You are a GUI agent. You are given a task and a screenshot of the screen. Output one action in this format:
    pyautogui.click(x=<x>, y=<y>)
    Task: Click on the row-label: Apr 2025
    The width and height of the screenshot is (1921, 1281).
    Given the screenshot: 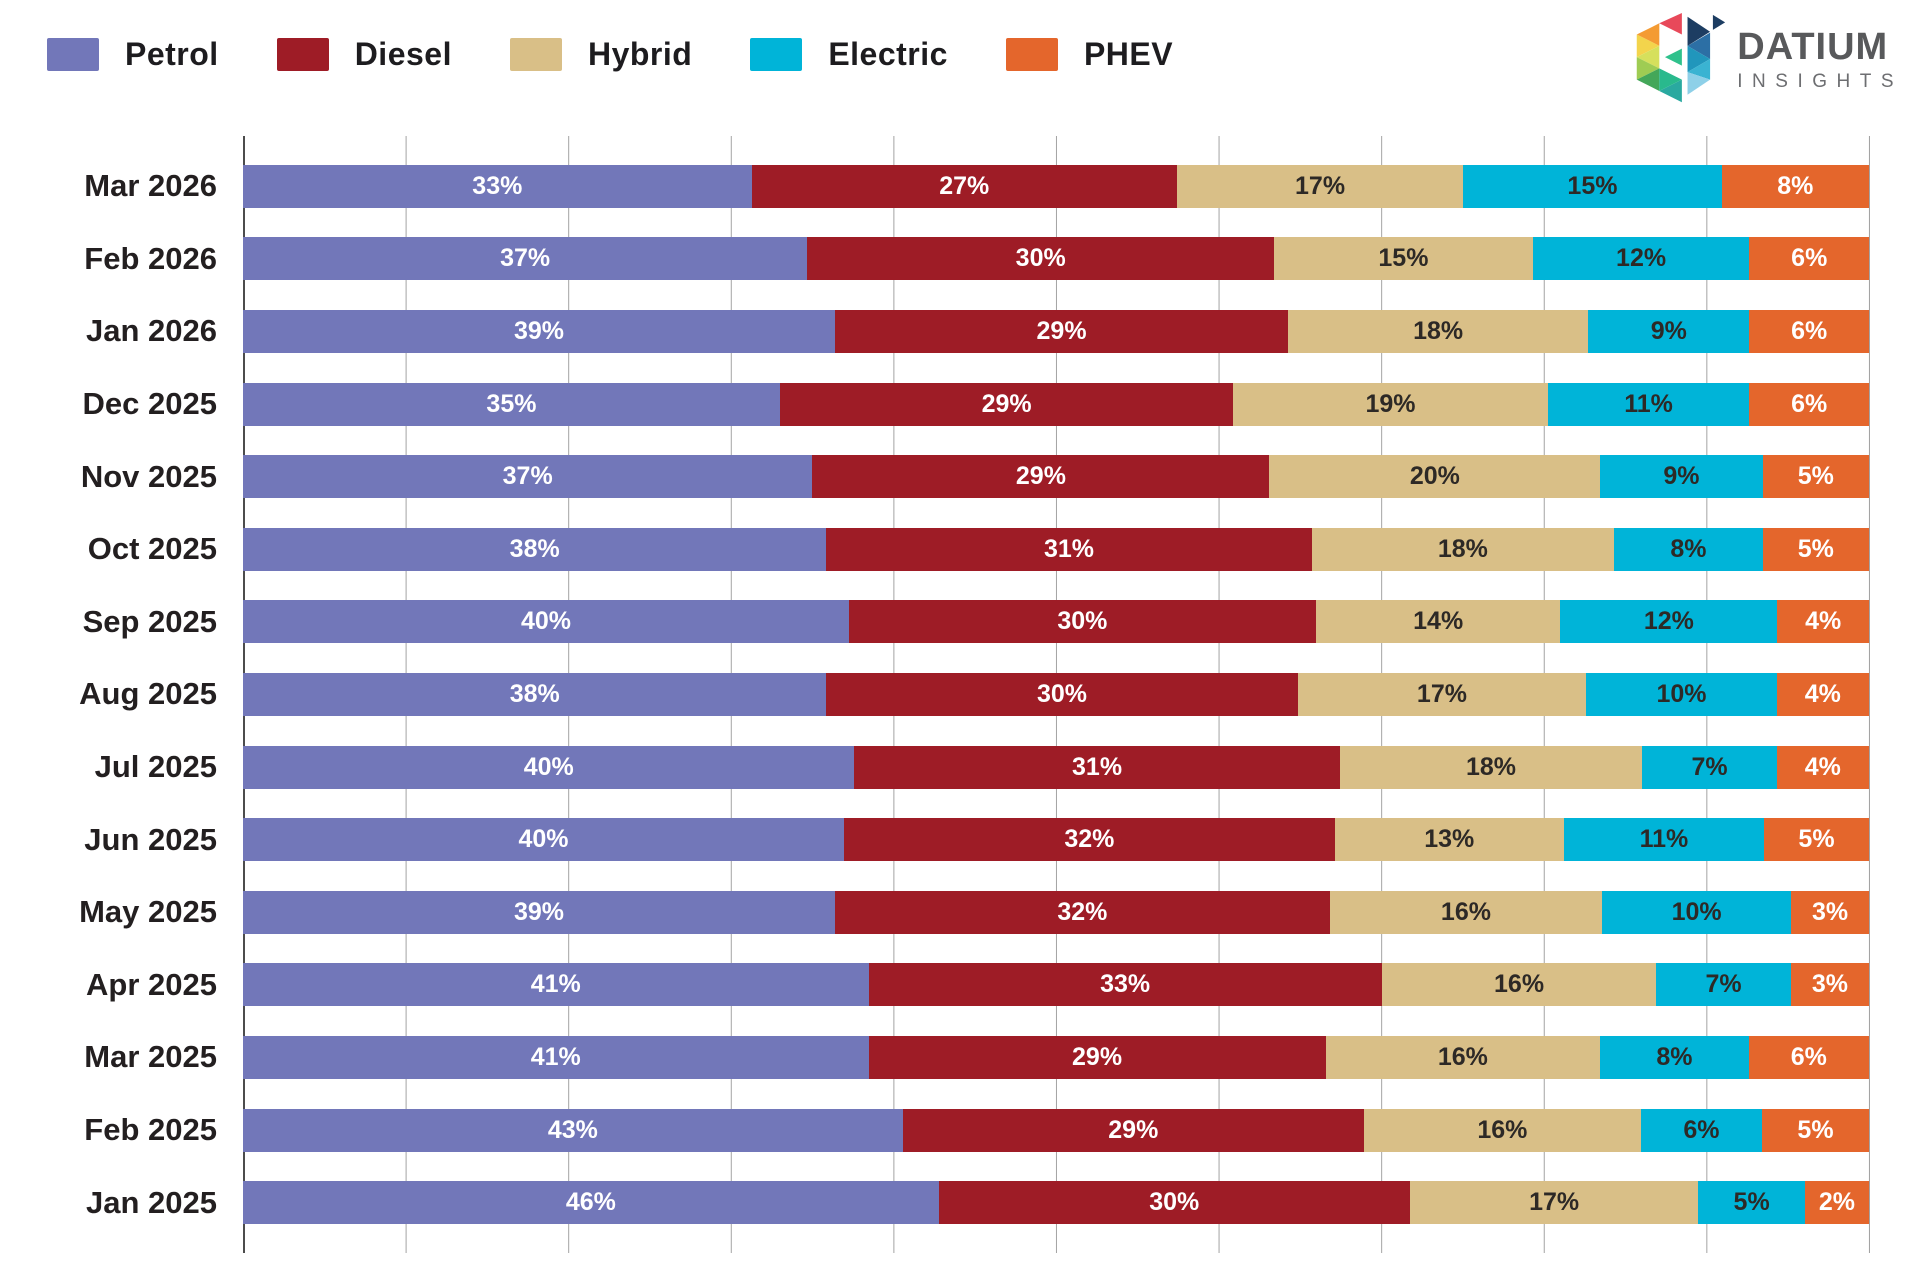 What is the action you would take?
    pyautogui.click(x=151, y=984)
    